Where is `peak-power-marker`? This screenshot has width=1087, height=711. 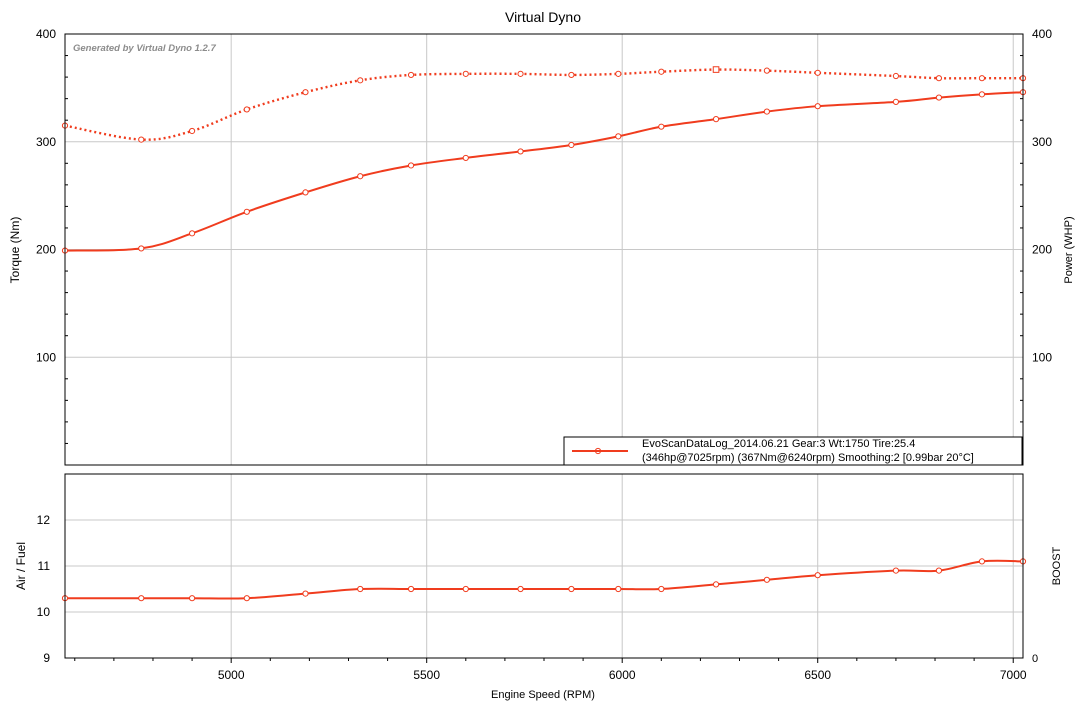
peak-power-marker is located at coordinates (716, 69).